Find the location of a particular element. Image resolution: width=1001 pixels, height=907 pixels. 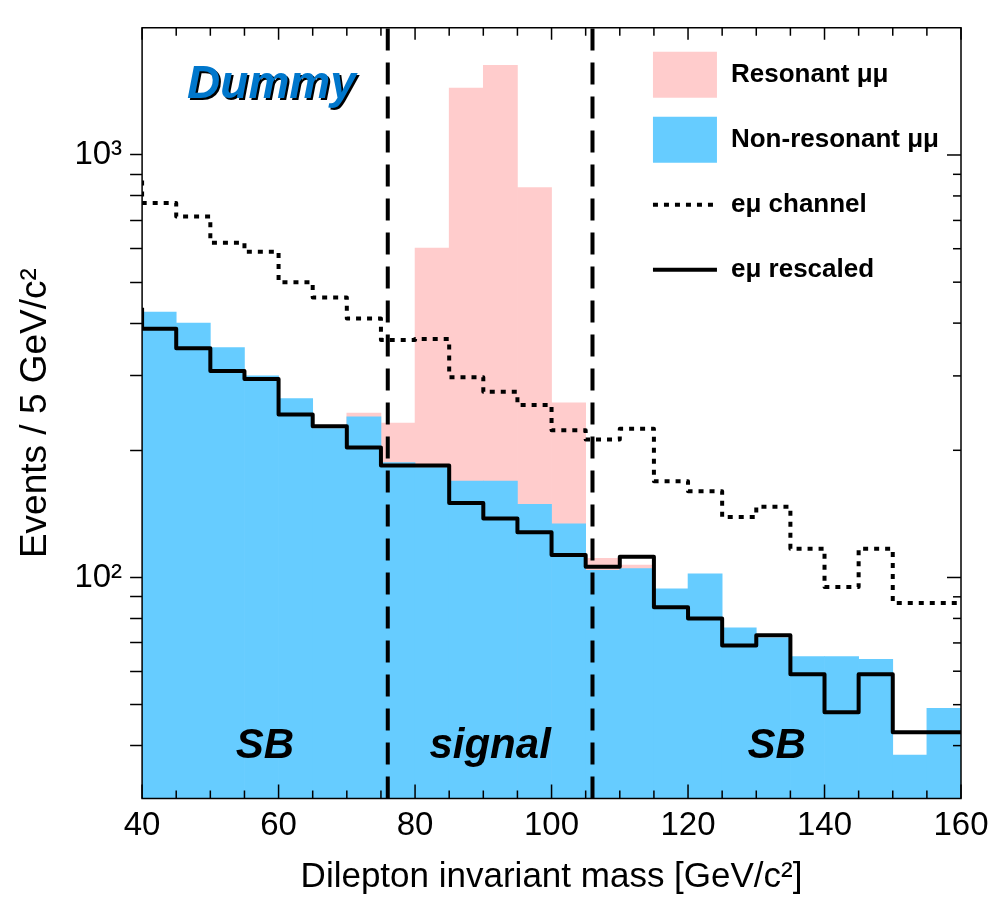

x-tick-label: 120 is located at coordinates (688, 824).